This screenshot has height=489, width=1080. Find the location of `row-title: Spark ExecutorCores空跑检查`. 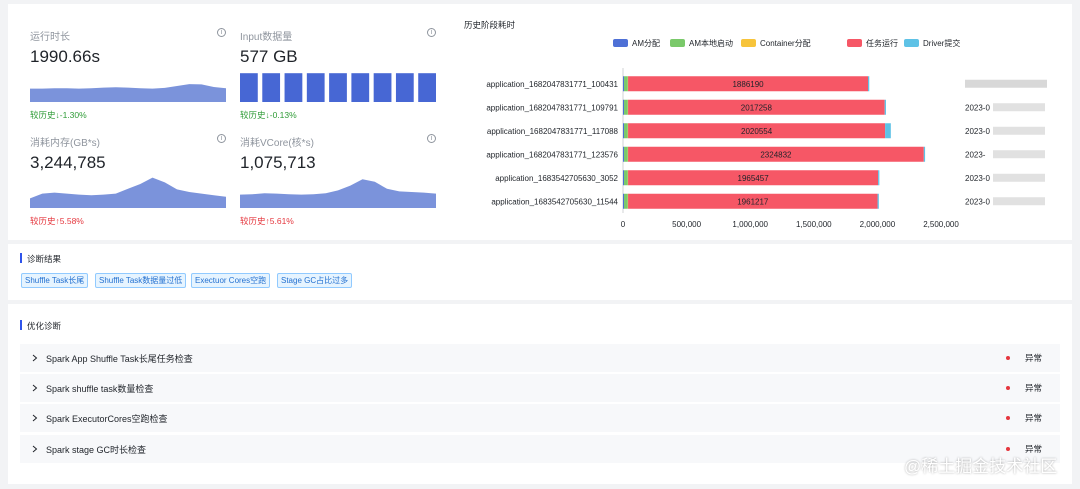

row-title: Spark ExecutorCores空跑检查 is located at coordinates (107, 419).